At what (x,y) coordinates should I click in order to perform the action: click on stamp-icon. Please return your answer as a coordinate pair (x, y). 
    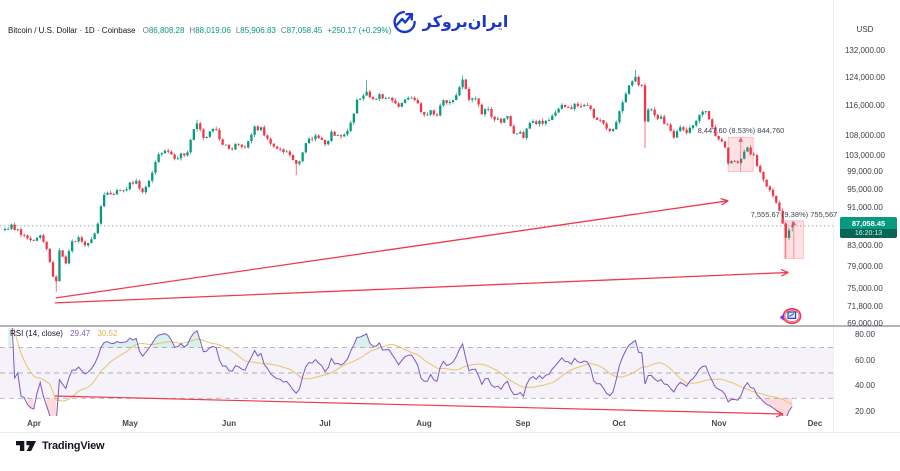
    Looking at the image, I should click on (790, 315).